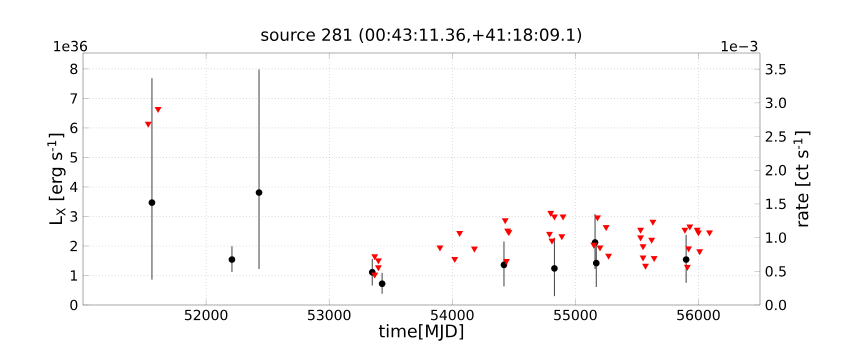  I want to click on y-tick-label: 4, so click(74, 187).